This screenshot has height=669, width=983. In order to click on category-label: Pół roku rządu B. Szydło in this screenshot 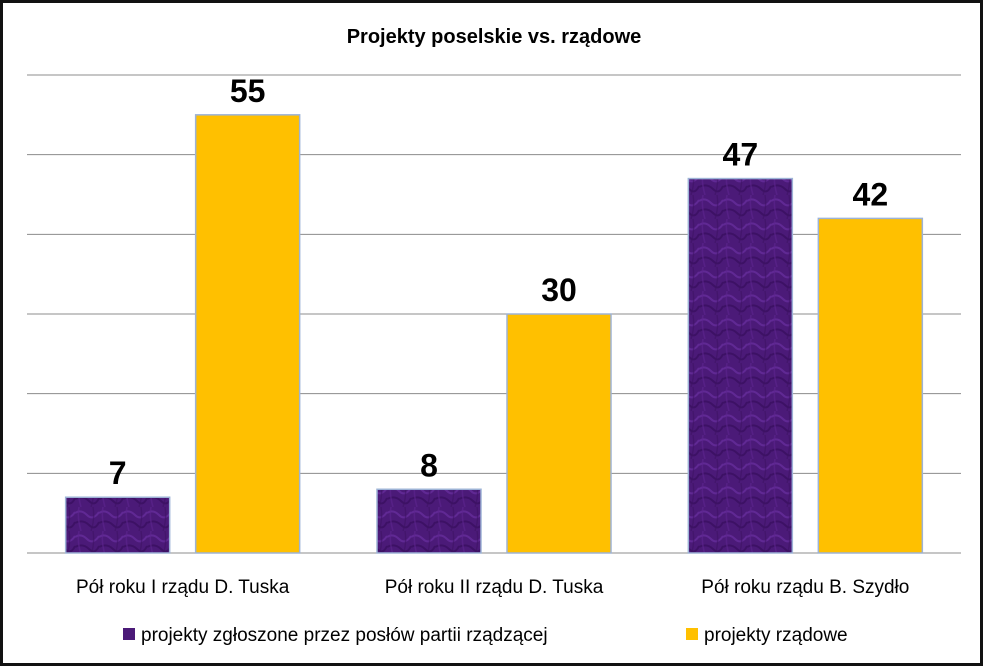, I will do `click(805, 587)`.